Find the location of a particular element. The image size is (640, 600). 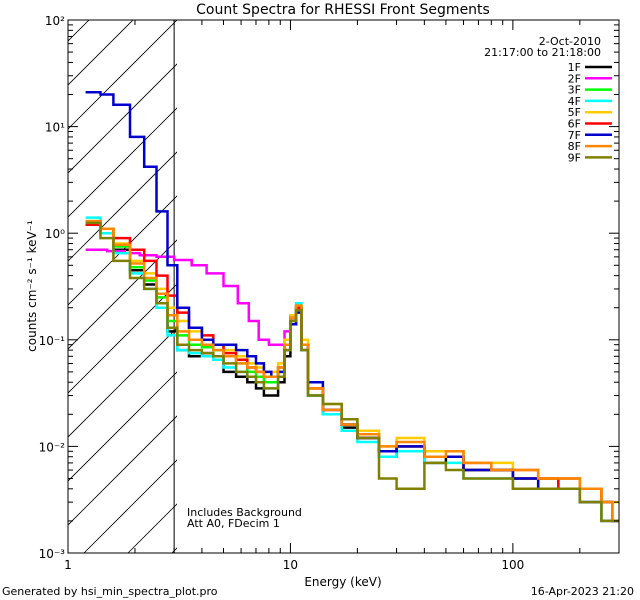

legend-label-9F: 9F is located at coordinates (574, 157).